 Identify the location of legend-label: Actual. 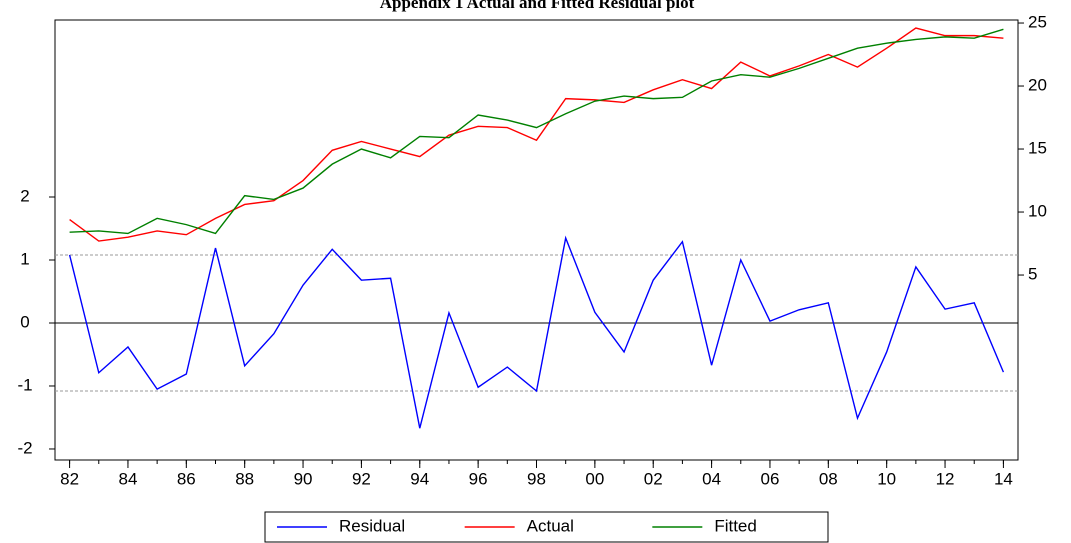
(550, 525).